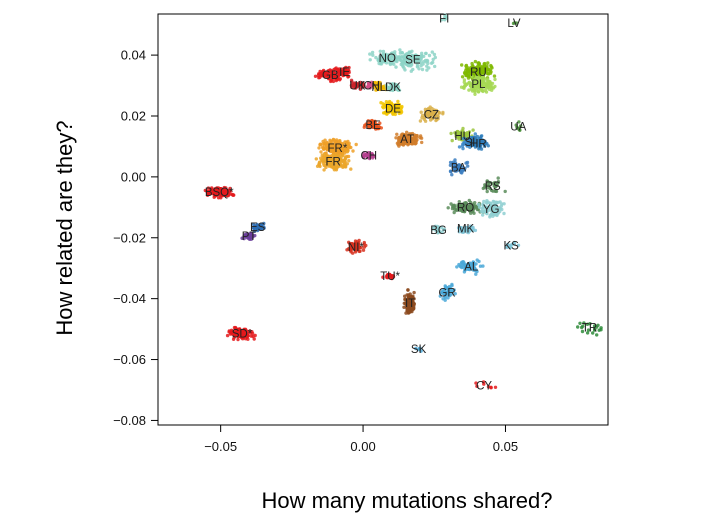  I want to click on y-tick-label: −0.02, so click(129, 237).